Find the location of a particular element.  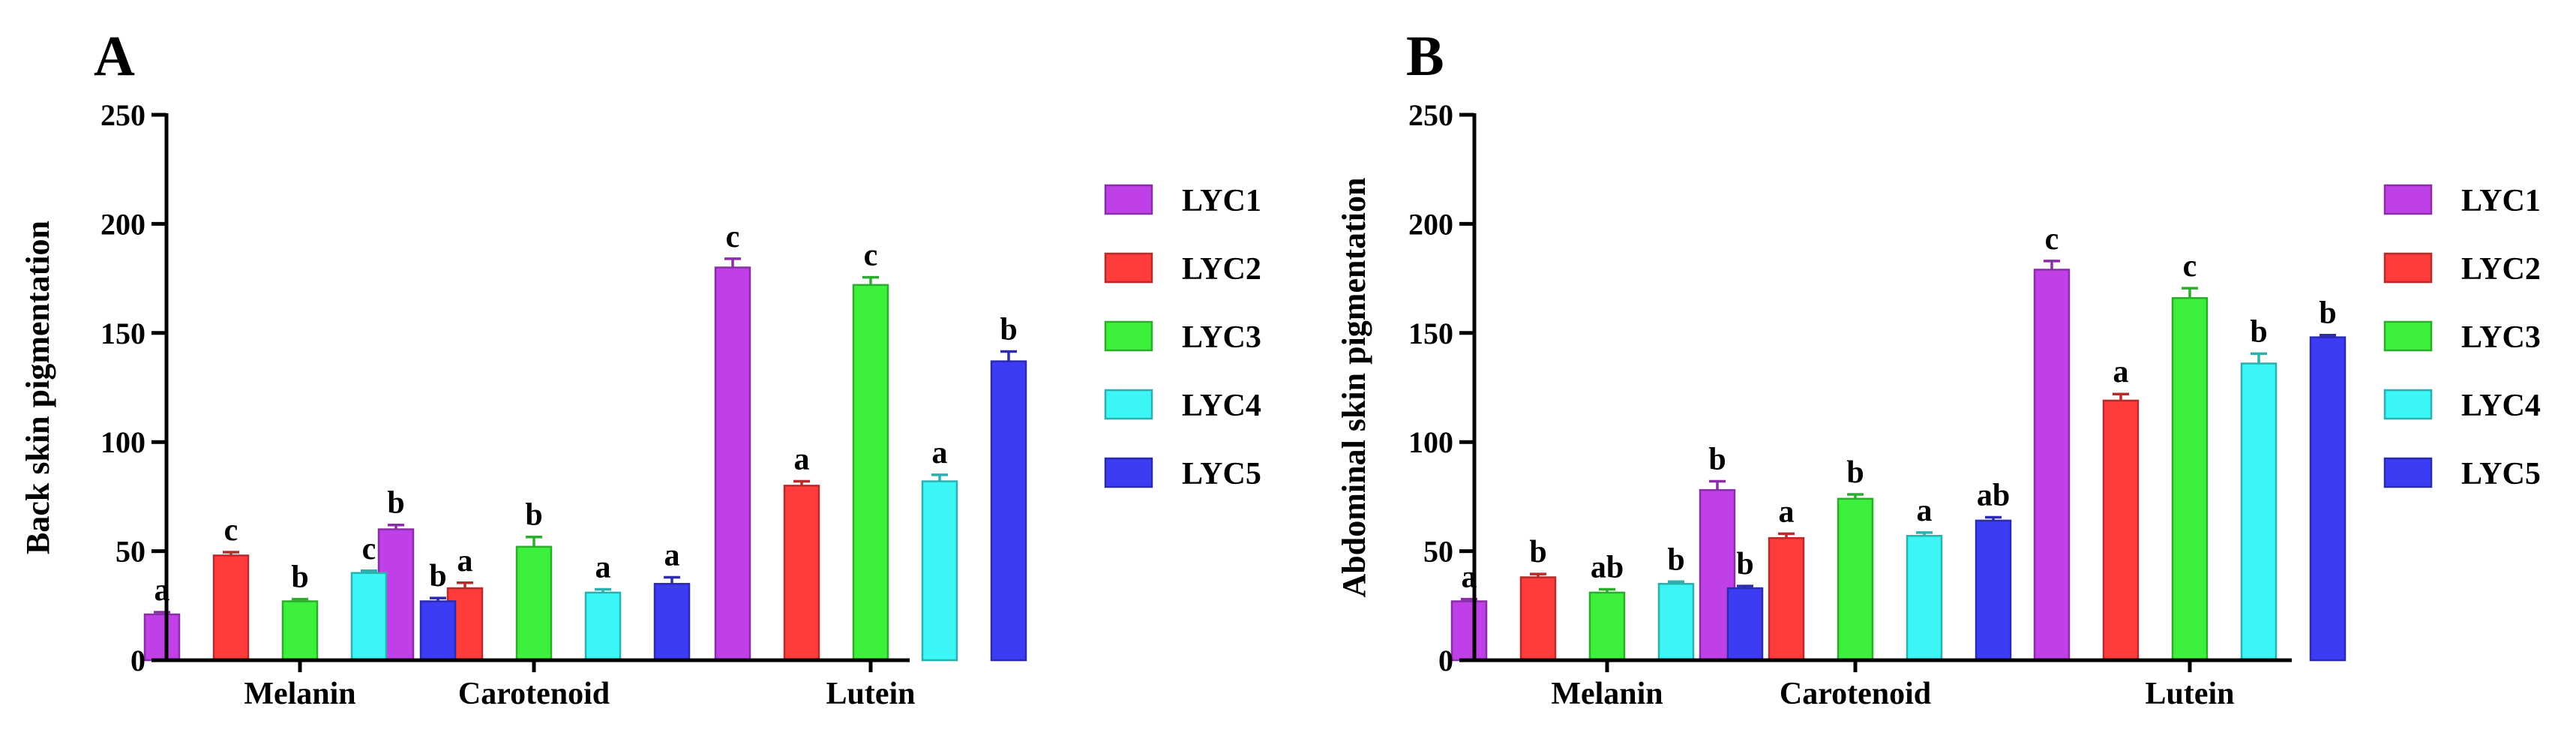

sig-letter-lyc4-lutein: a is located at coordinates (940, 453).